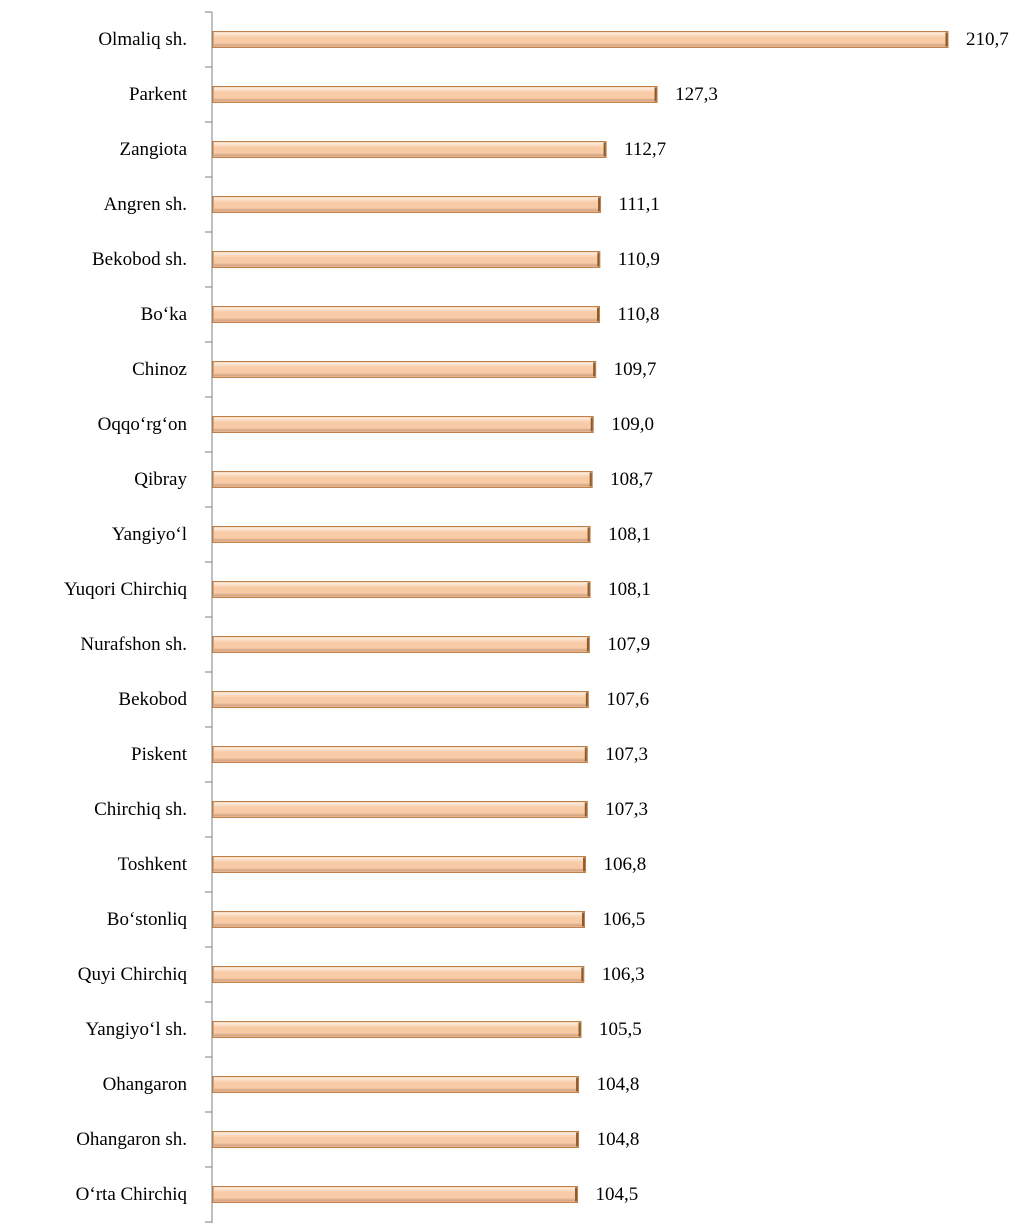  I want to click on category-label: Qibray, so click(160, 479).